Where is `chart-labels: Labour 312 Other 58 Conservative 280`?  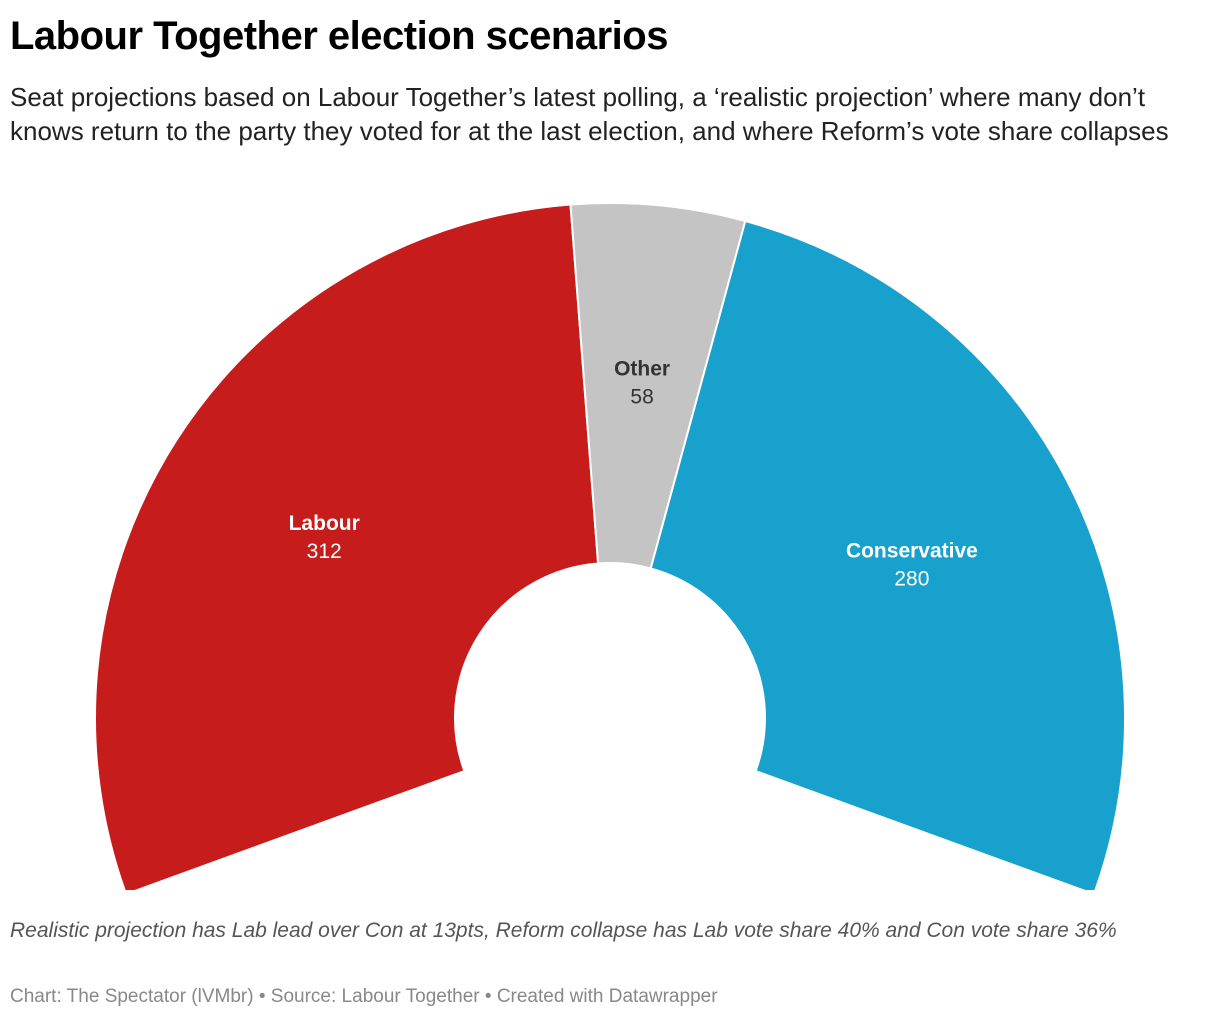
chart-labels: Labour 312 Other 58 Conservative 280 is located at coordinates (633, 474).